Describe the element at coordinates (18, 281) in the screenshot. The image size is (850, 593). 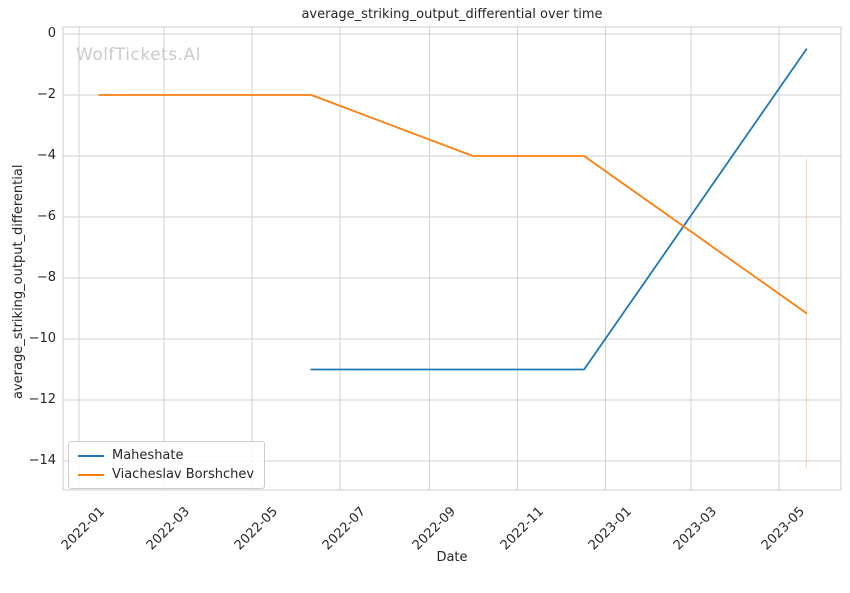
I see `y-axis-label: average_striking_output_differential` at that location.